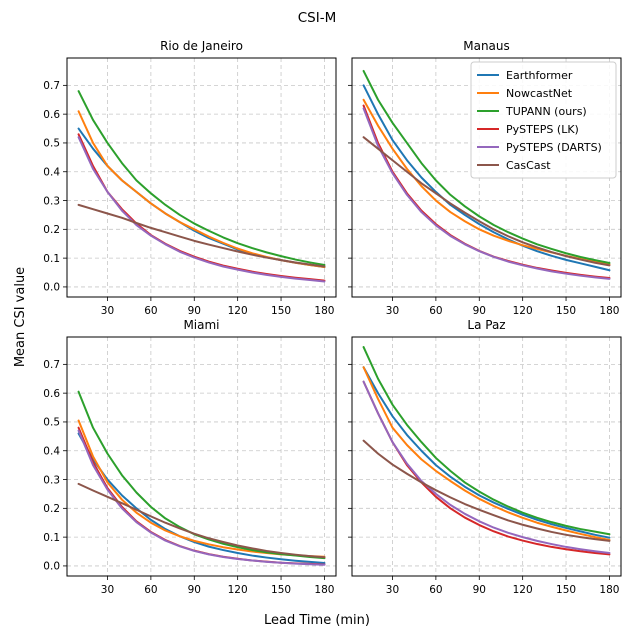 Image resolution: width=634 pixels, height=634 pixels. Describe the element at coordinates (486, 46) in the screenshot. I see `panel-title: Manaus` at that location.